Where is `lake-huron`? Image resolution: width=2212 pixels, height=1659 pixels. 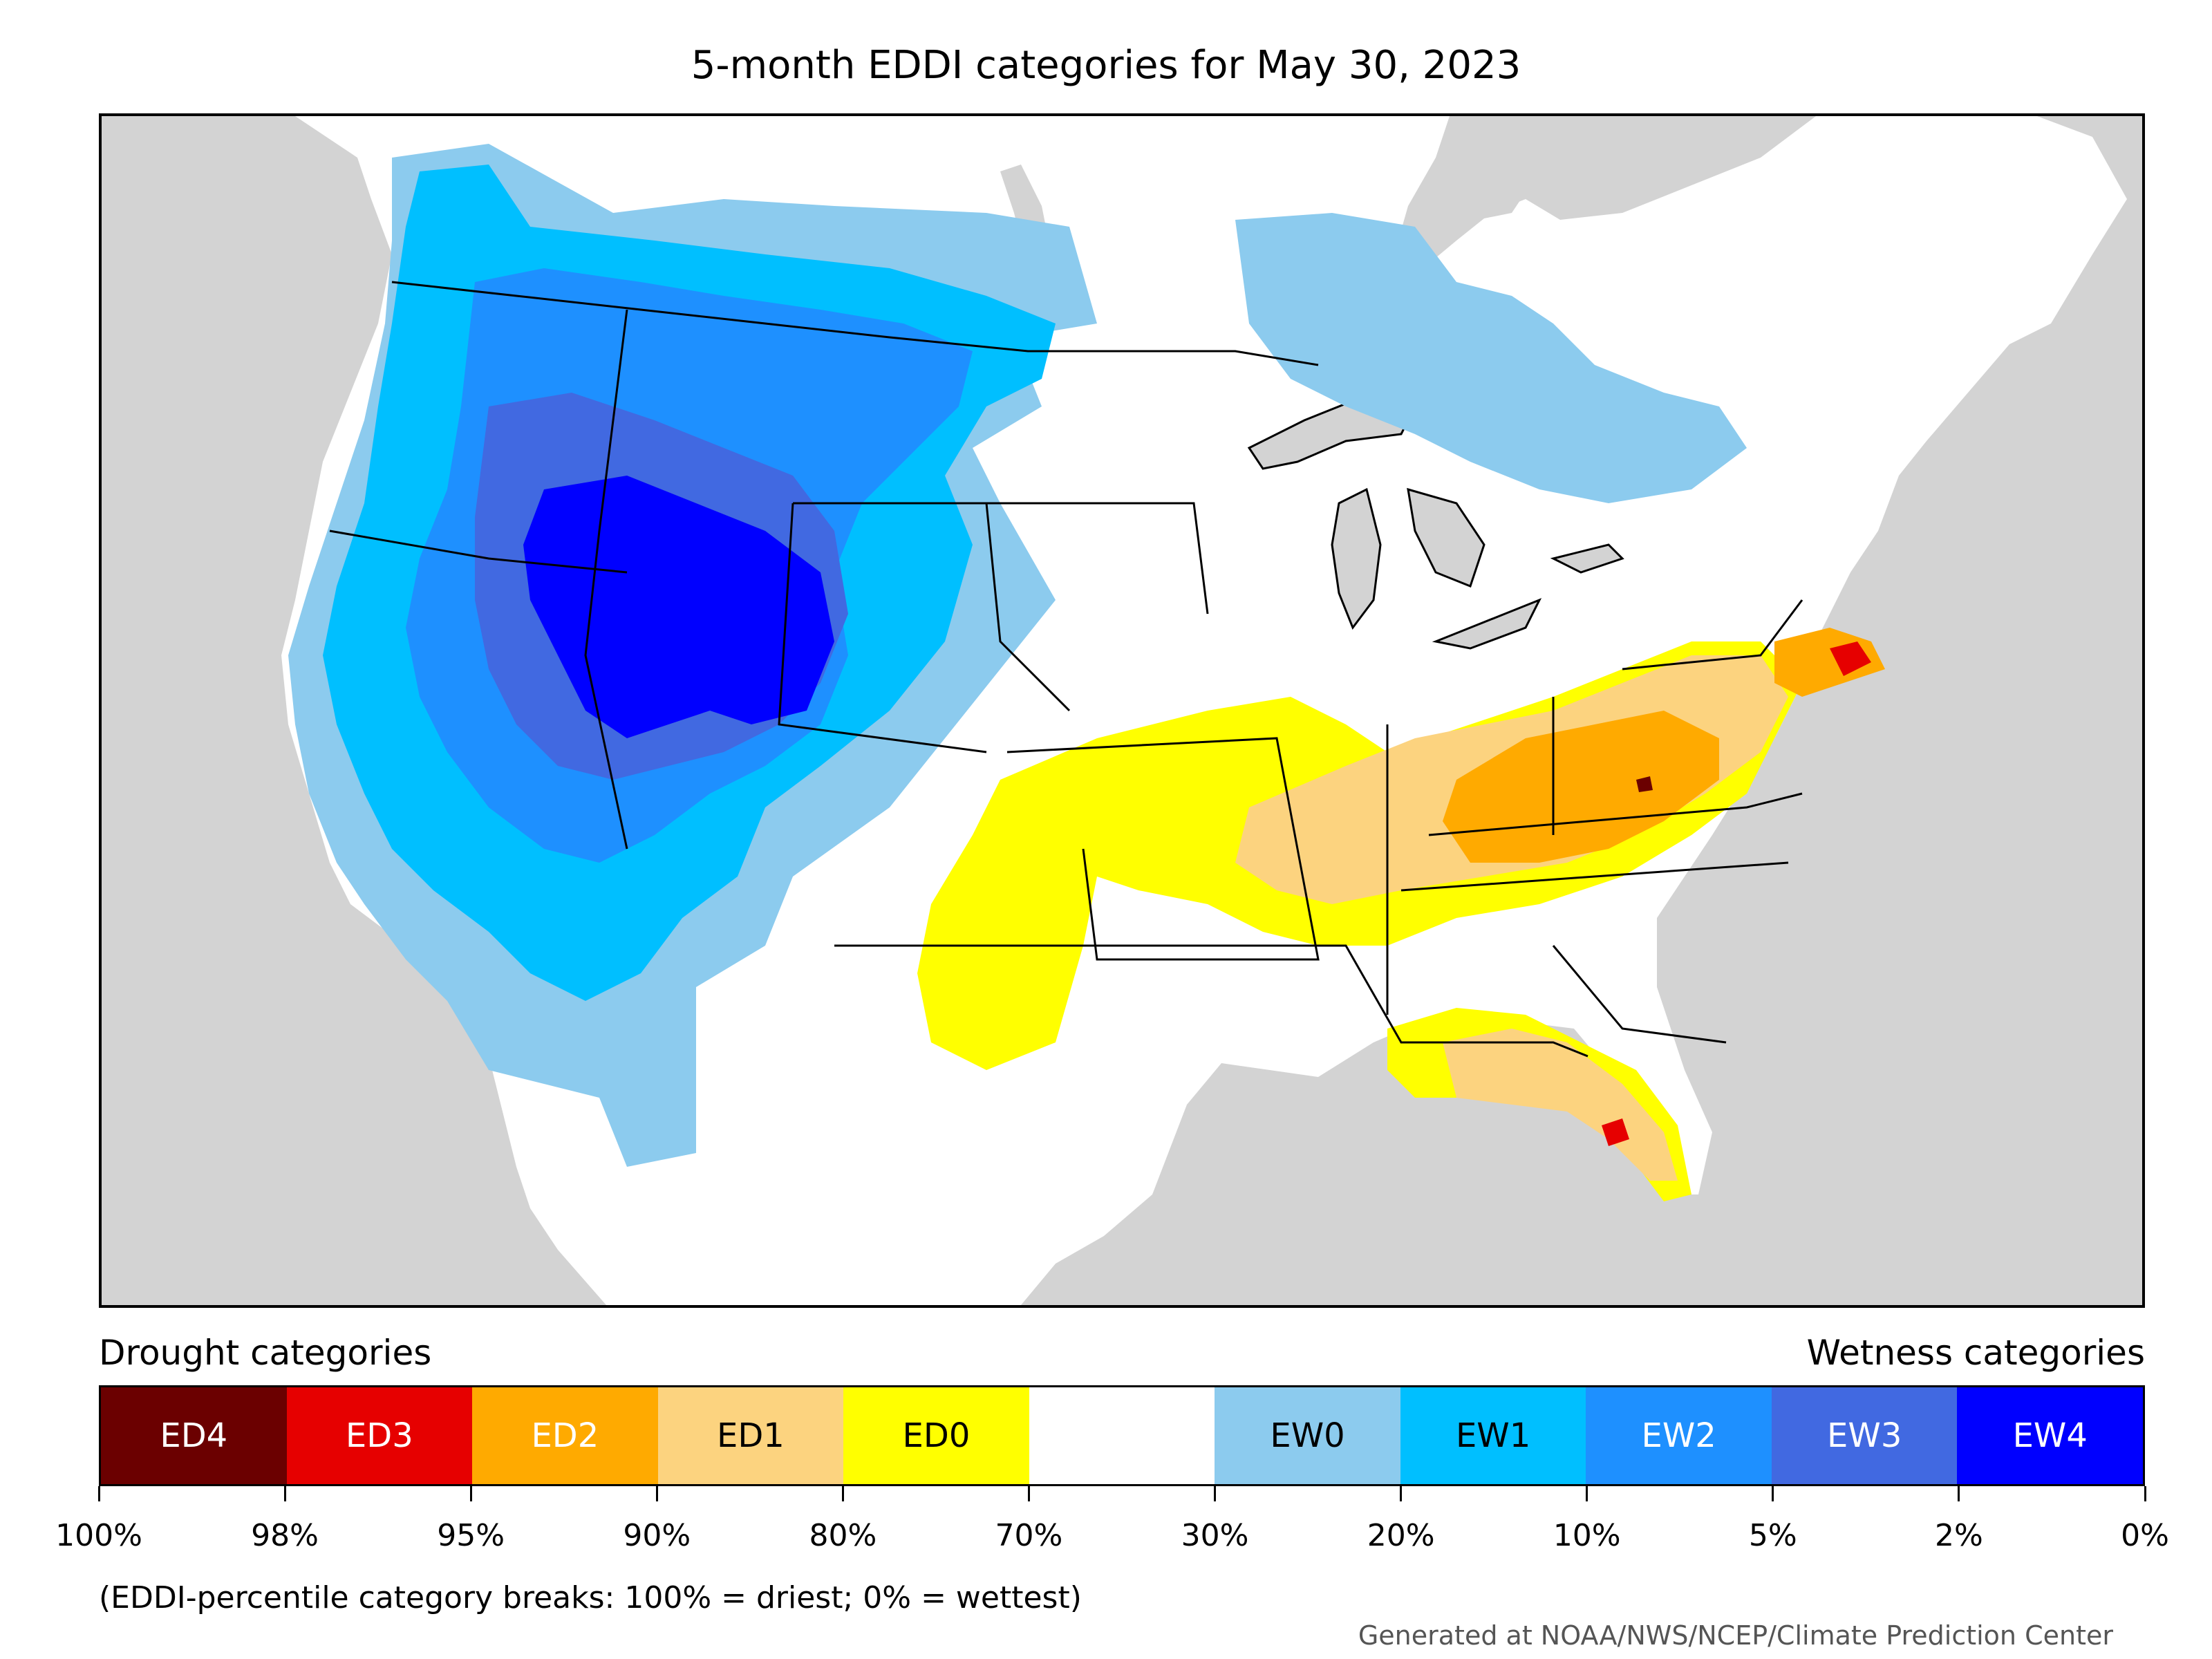 lake-huron is located at coordinates (1446, 537).